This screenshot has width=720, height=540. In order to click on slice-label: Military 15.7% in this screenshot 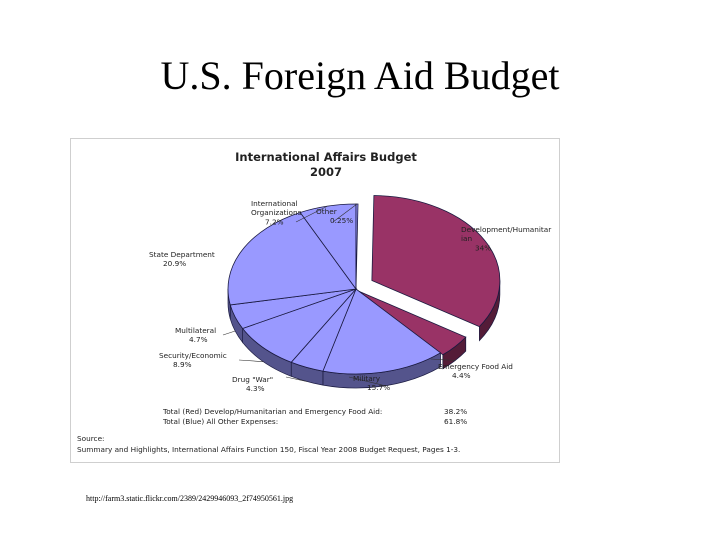, I will do `click(371, 383)`.